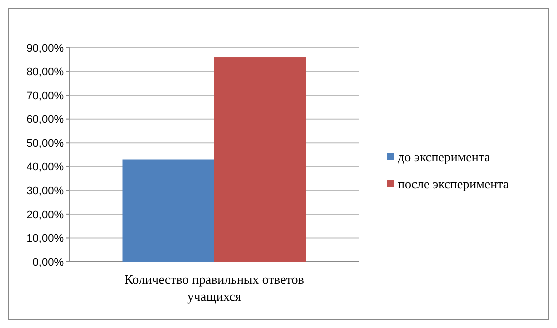 Image resolution: width=557 pixels, height=328 pixels. What do you see at coordinates (45, 120) in the screenshot?
I see `y-tick-label: 60,00%` at bounding box center [45, 120].